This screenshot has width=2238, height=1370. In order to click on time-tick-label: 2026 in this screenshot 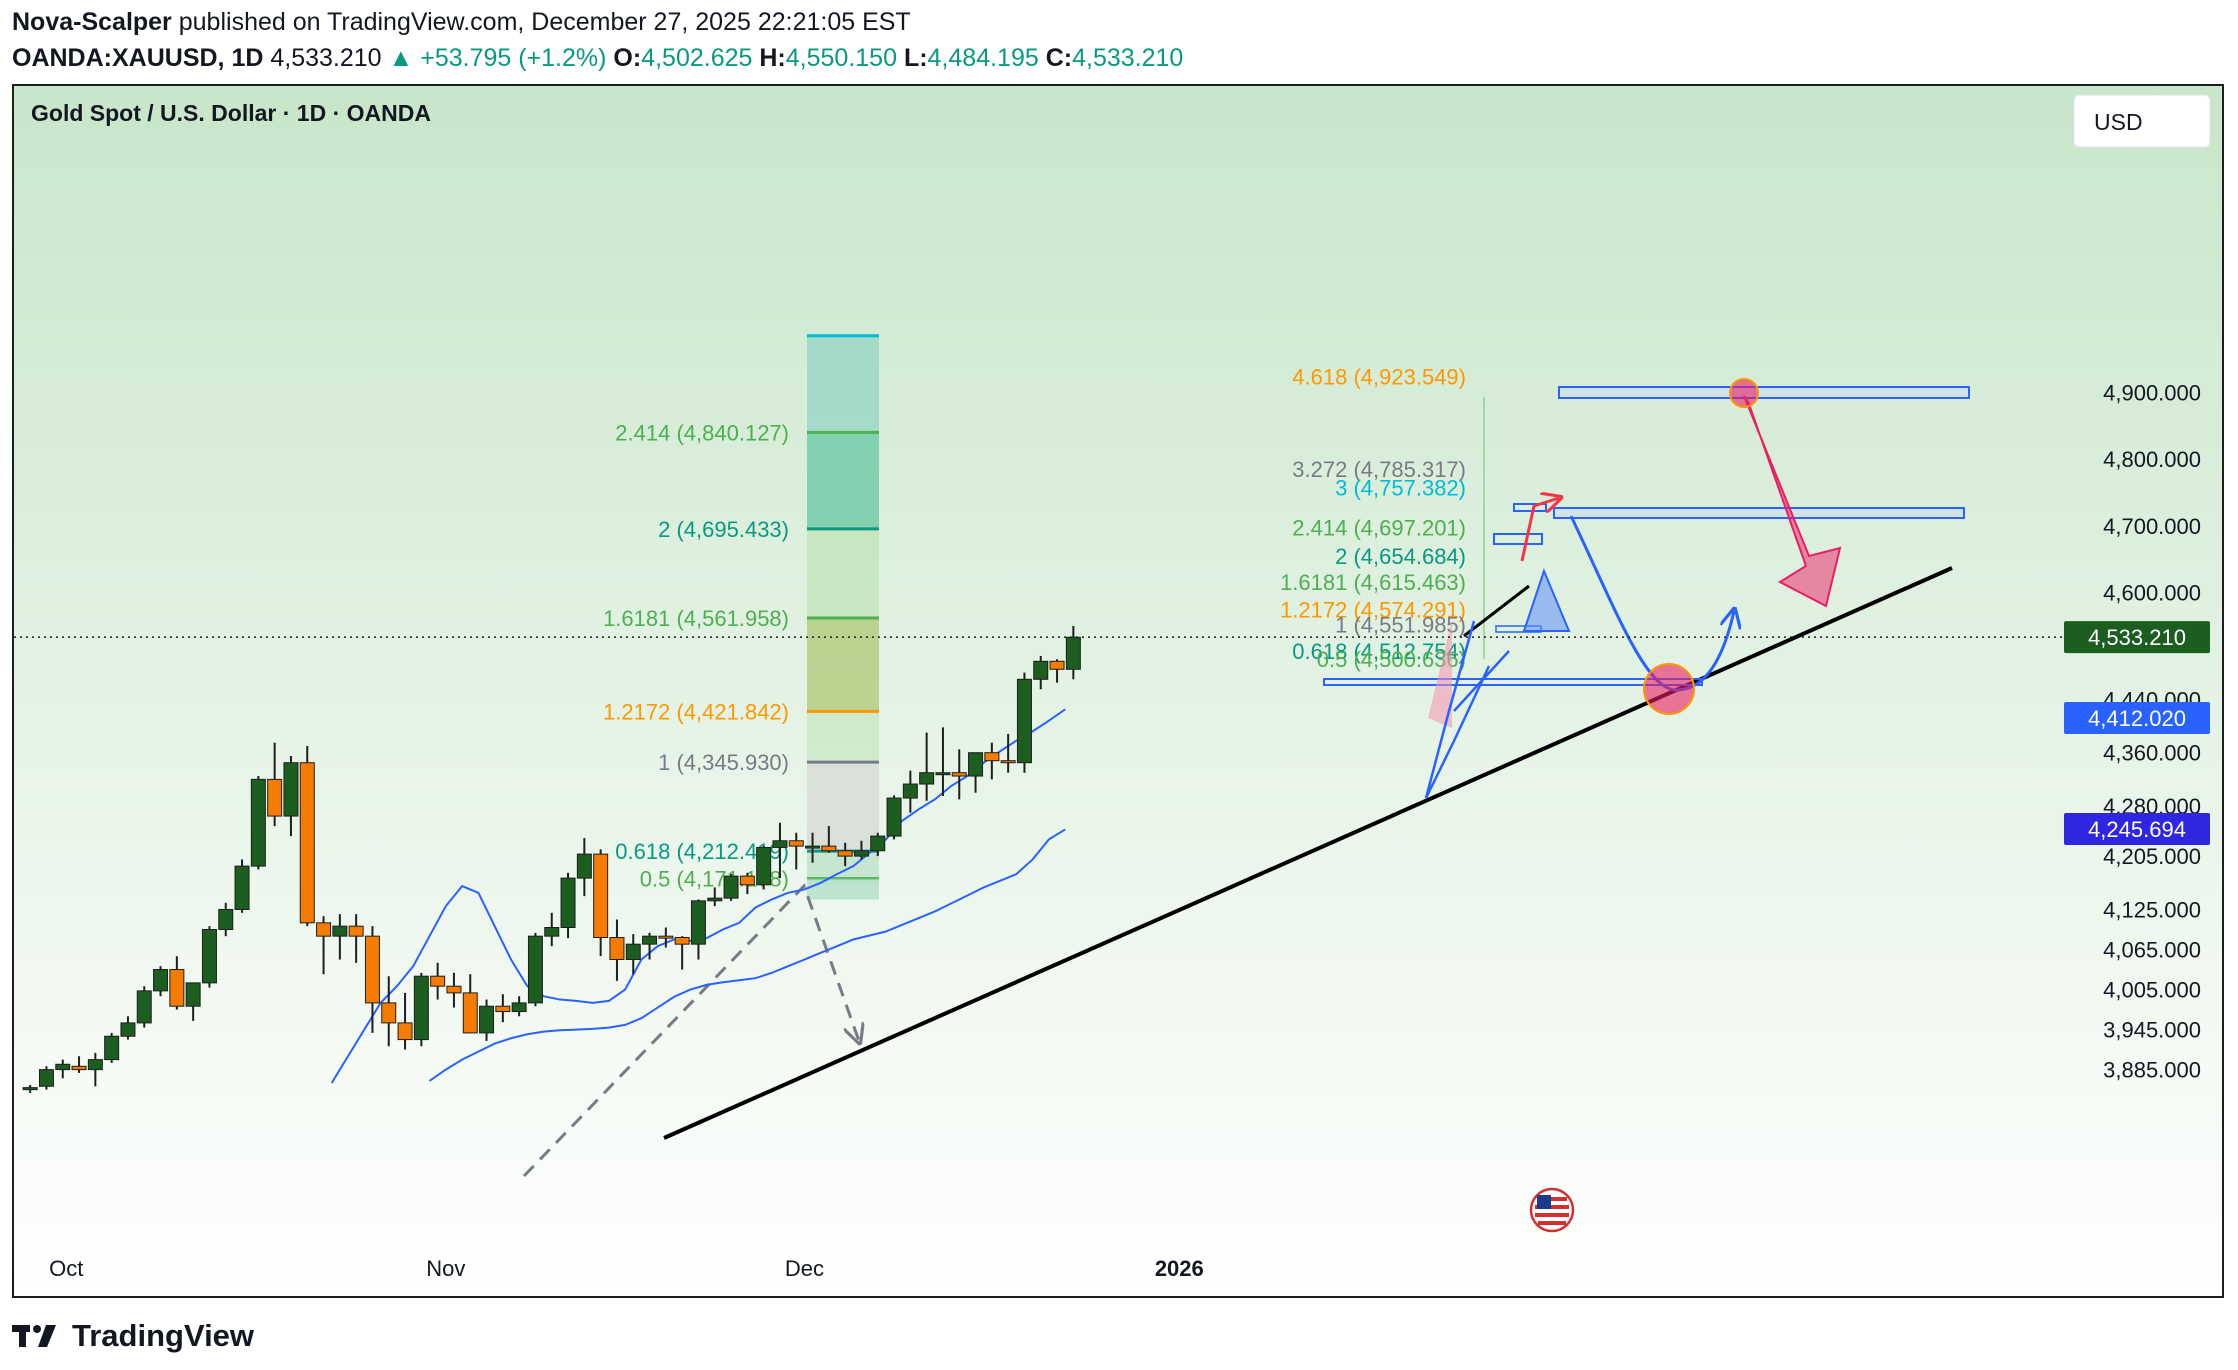, I will do `click(1179, 1268)`.